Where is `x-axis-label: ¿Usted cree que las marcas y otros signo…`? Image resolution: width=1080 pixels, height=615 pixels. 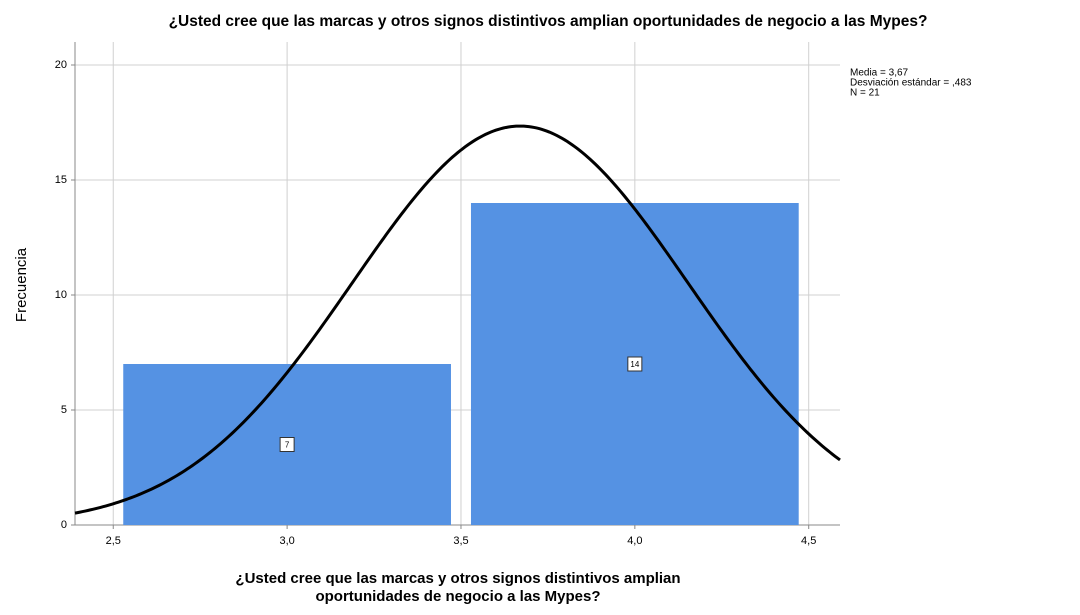 x-axis-label: ¿Usted cree que las marcas y otros signo… is located at coordinates (457, 578).